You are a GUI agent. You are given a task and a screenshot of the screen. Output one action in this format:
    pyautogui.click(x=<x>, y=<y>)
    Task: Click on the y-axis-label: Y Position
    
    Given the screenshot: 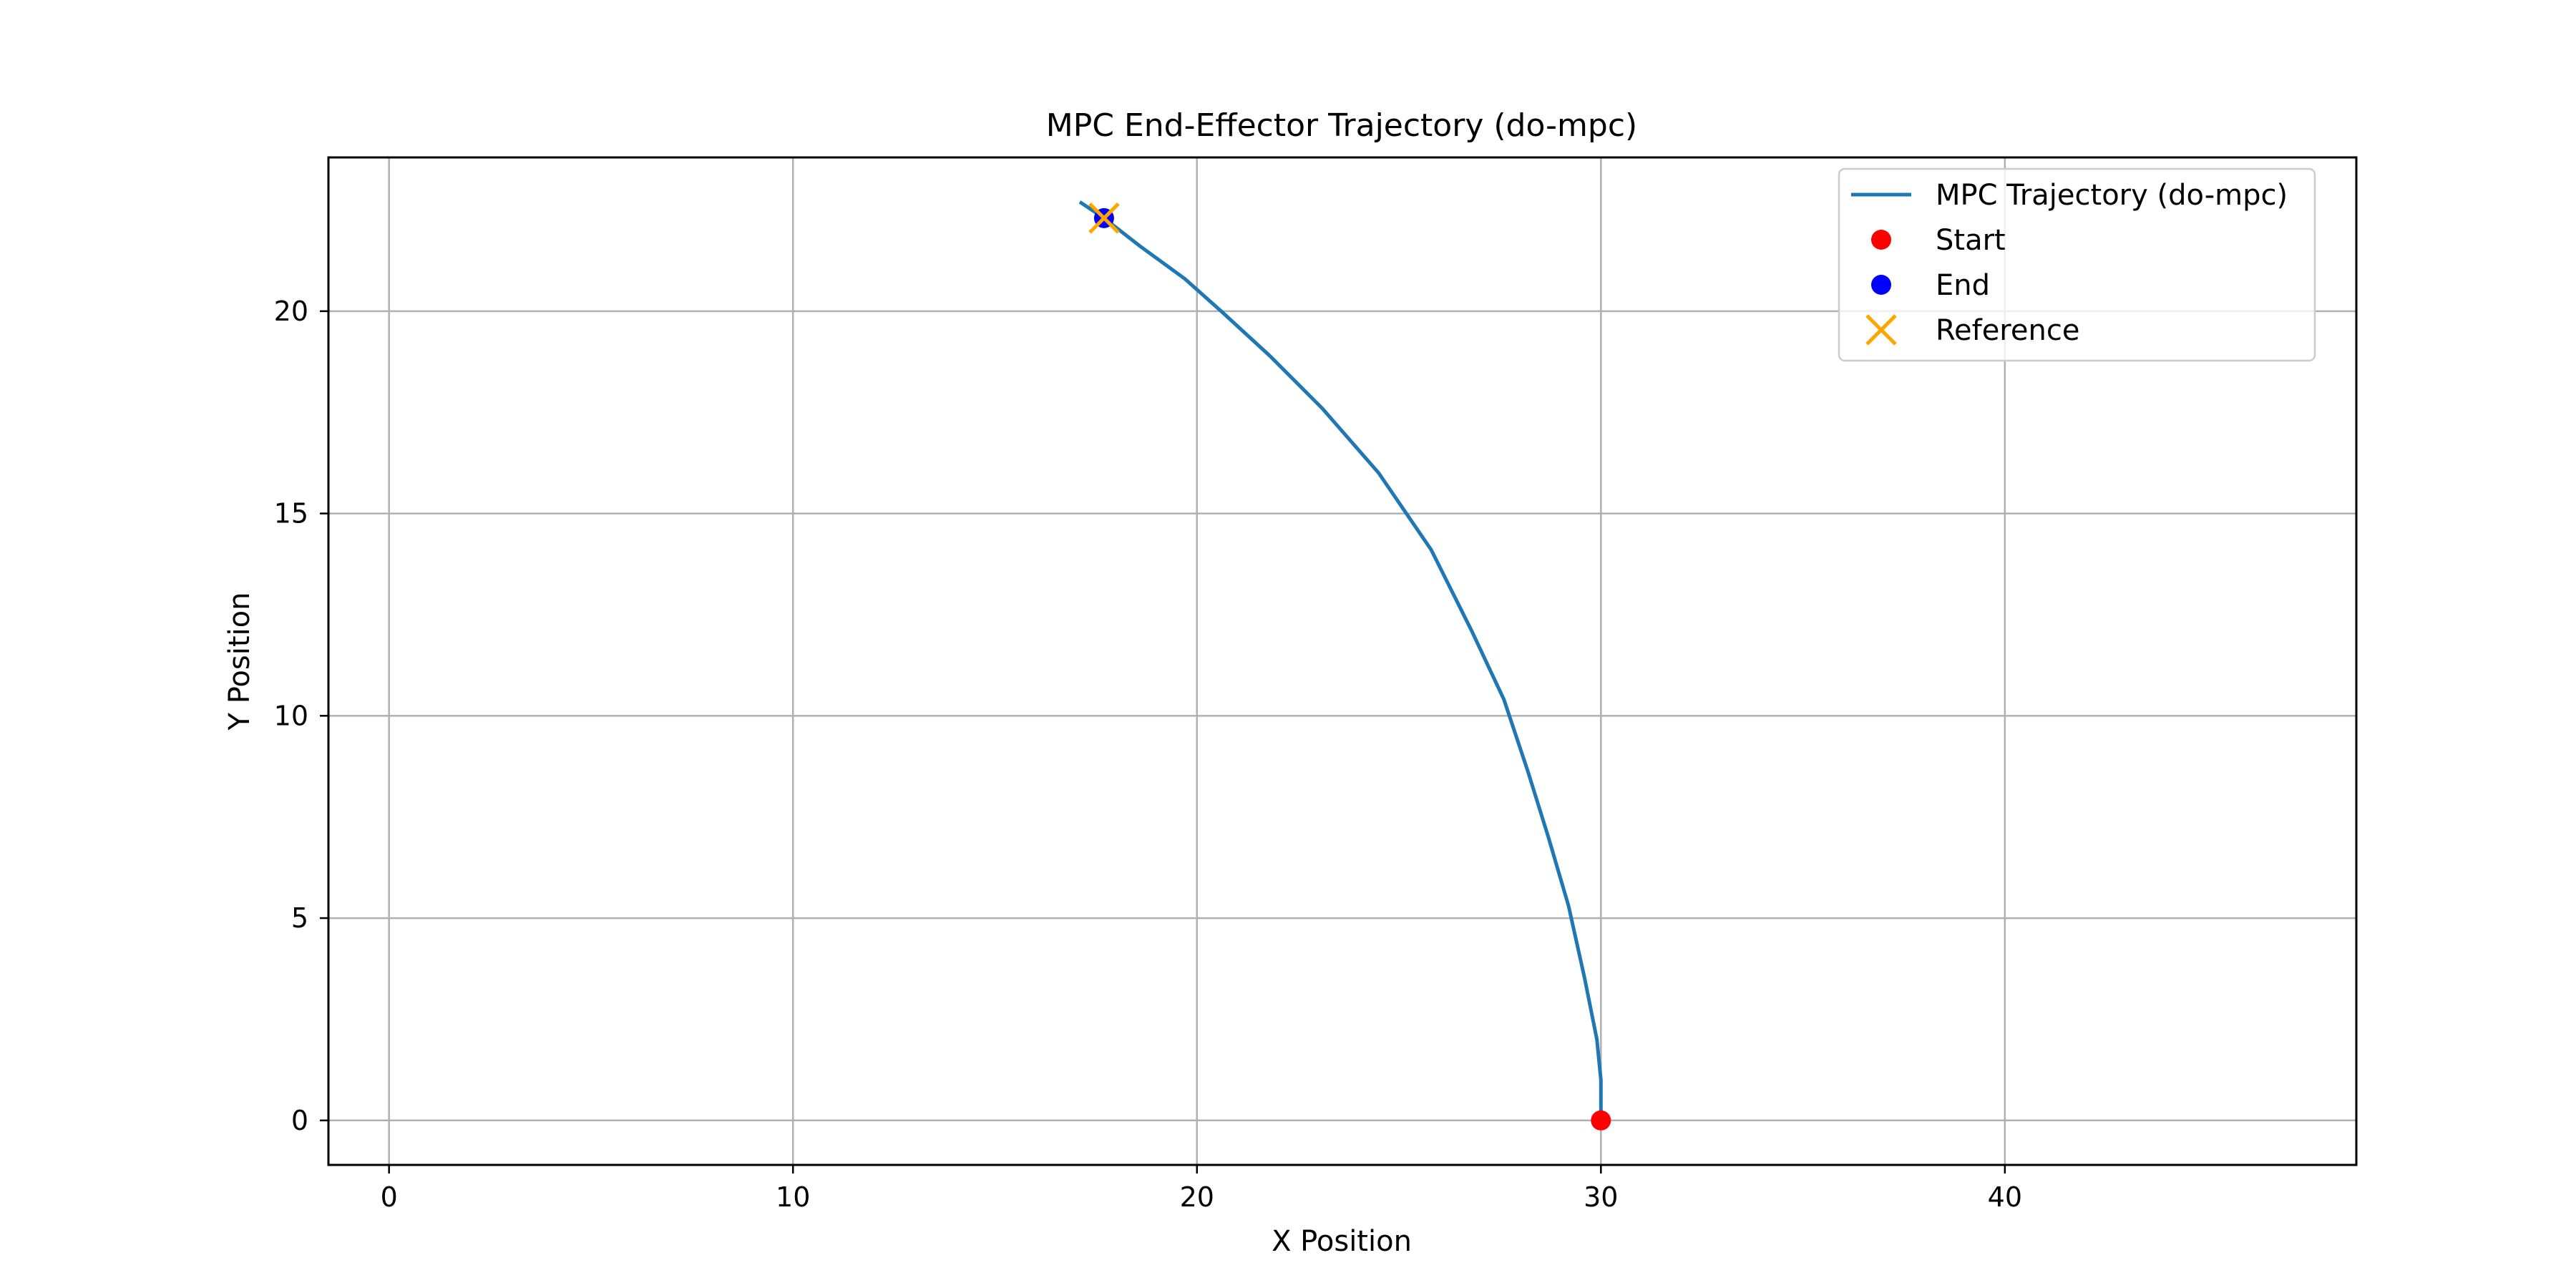 What is the action you would take?
    pyautogui.click(x=239, y=661)
    